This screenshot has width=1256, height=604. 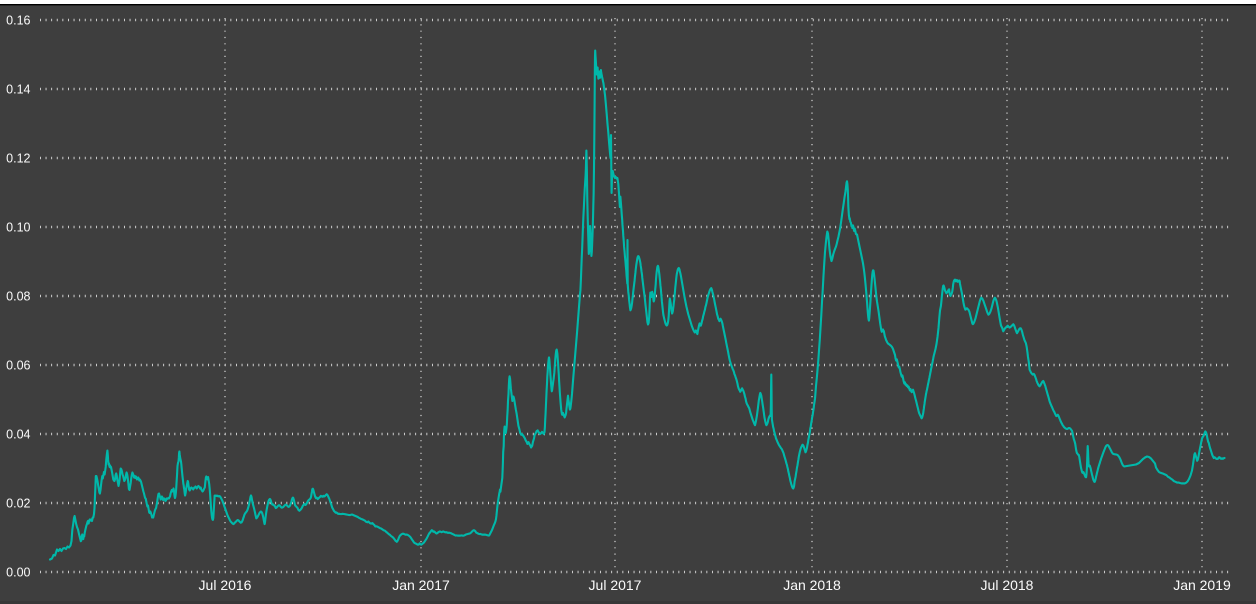 I want to click on svg-text: 0.06, so click(x=18, y=366).